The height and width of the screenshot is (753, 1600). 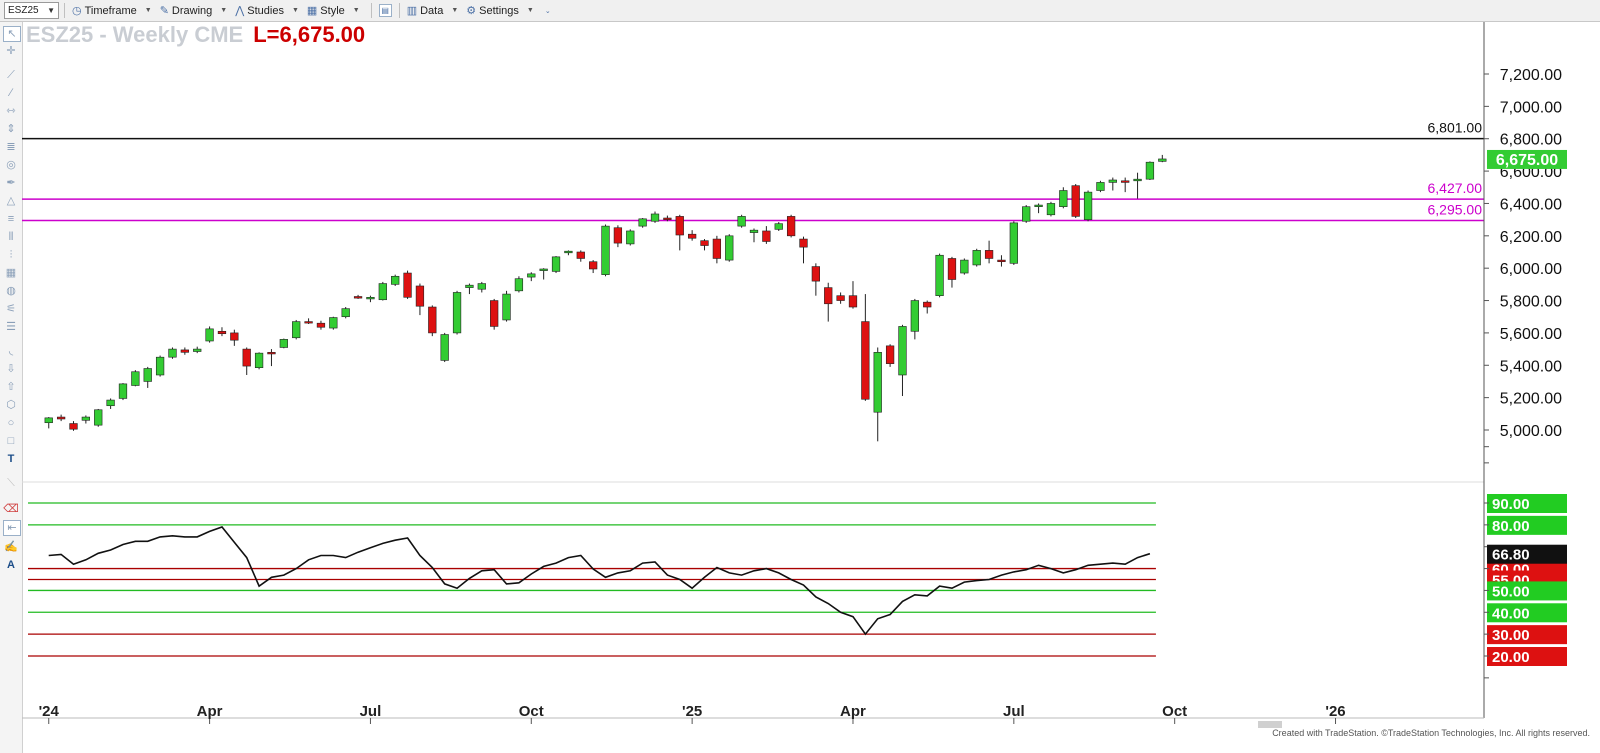 What do you see at coordinates (11, 547) in the screenshot?
I see `lock-tool-icon: ✍` at bounding box center [11, 547].